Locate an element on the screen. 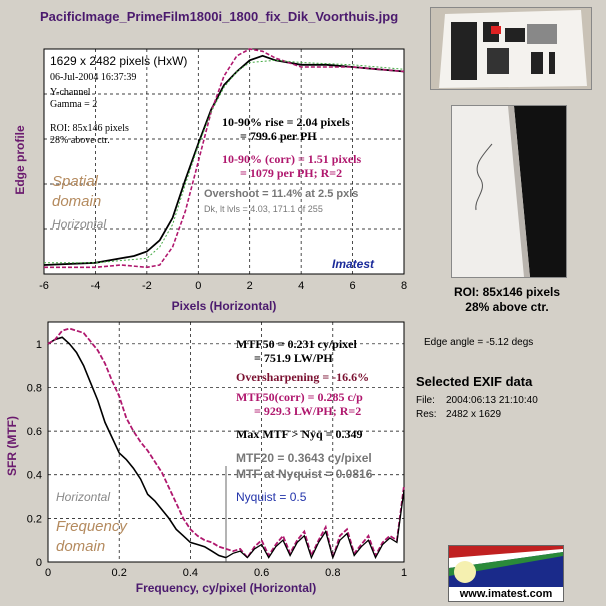 The image size is (606, 606). roi-crop-image is located at coordinates (509, 191).